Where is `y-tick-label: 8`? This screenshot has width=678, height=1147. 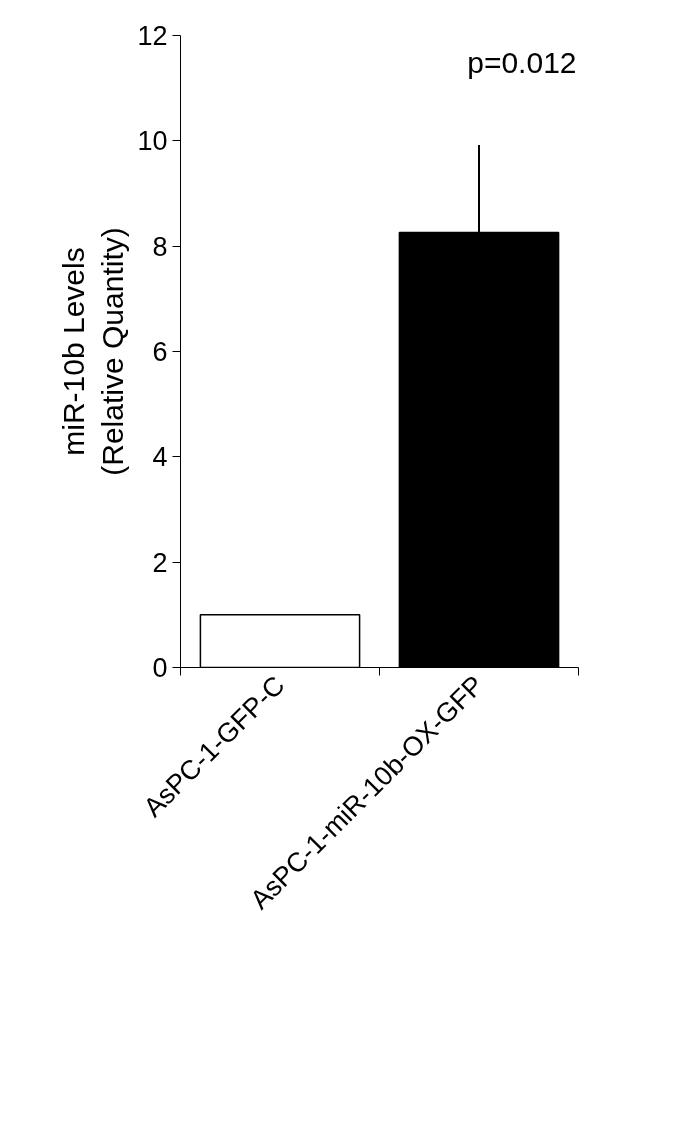
y-tick-label: 8 is located at coordinates (160, 246).